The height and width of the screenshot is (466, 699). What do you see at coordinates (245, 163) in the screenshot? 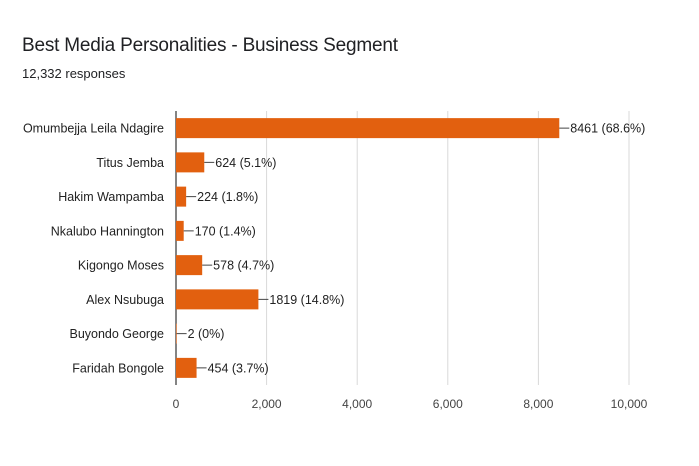
I see `data-label: 624 (5.1%)` at bounding box center [245, 163].